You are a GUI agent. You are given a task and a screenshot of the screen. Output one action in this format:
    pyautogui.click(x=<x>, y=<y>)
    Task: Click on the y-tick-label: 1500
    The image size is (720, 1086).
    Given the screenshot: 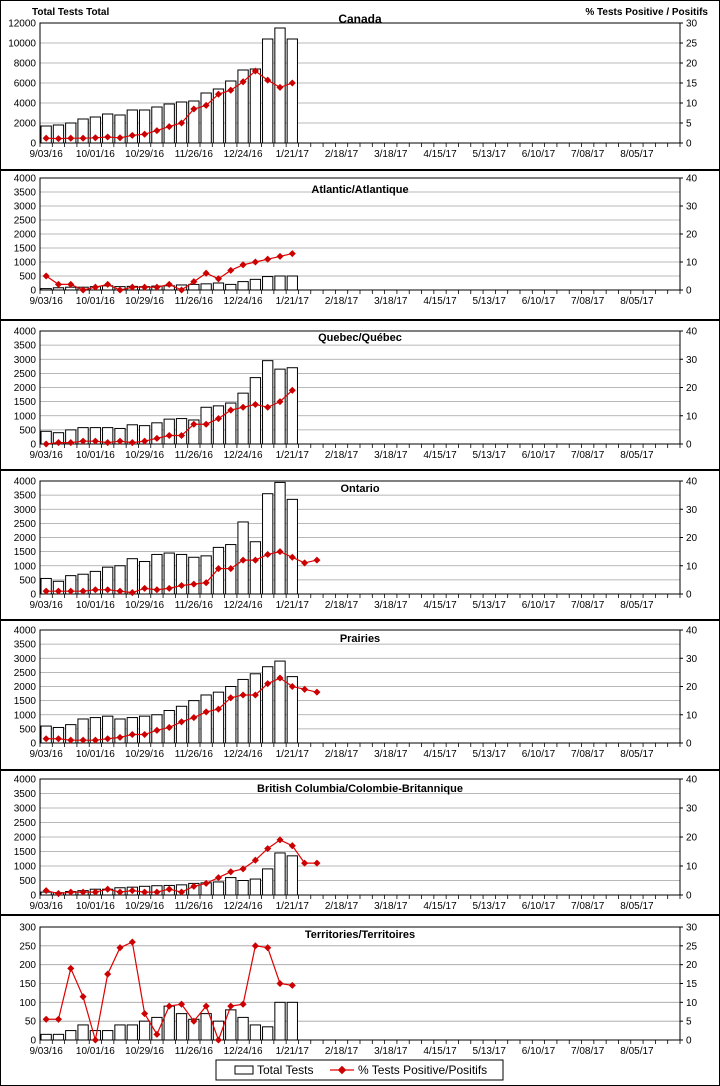 What is the action you would take?
    pyautogui.click(x=25, y=852)
    